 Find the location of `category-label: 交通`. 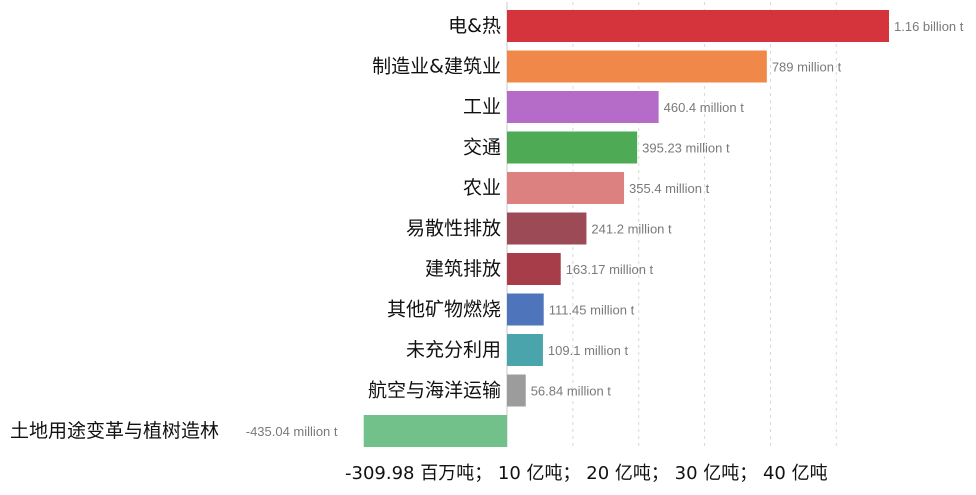

category-label: 交通 is located at coordinates (482, 148).